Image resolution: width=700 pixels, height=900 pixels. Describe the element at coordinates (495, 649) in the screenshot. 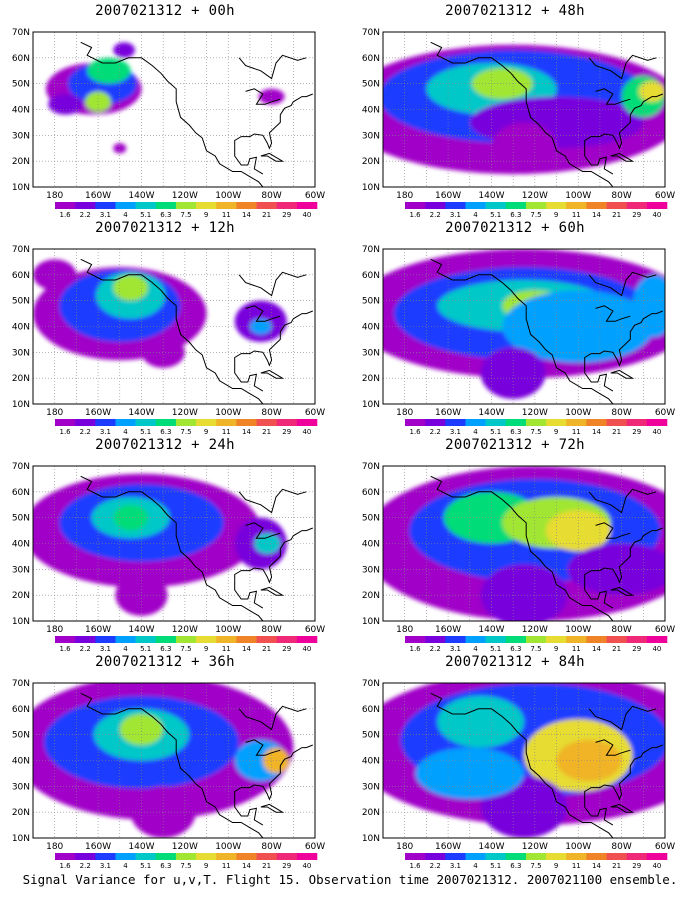

I see `colorbar-label: 5.1` at that location.